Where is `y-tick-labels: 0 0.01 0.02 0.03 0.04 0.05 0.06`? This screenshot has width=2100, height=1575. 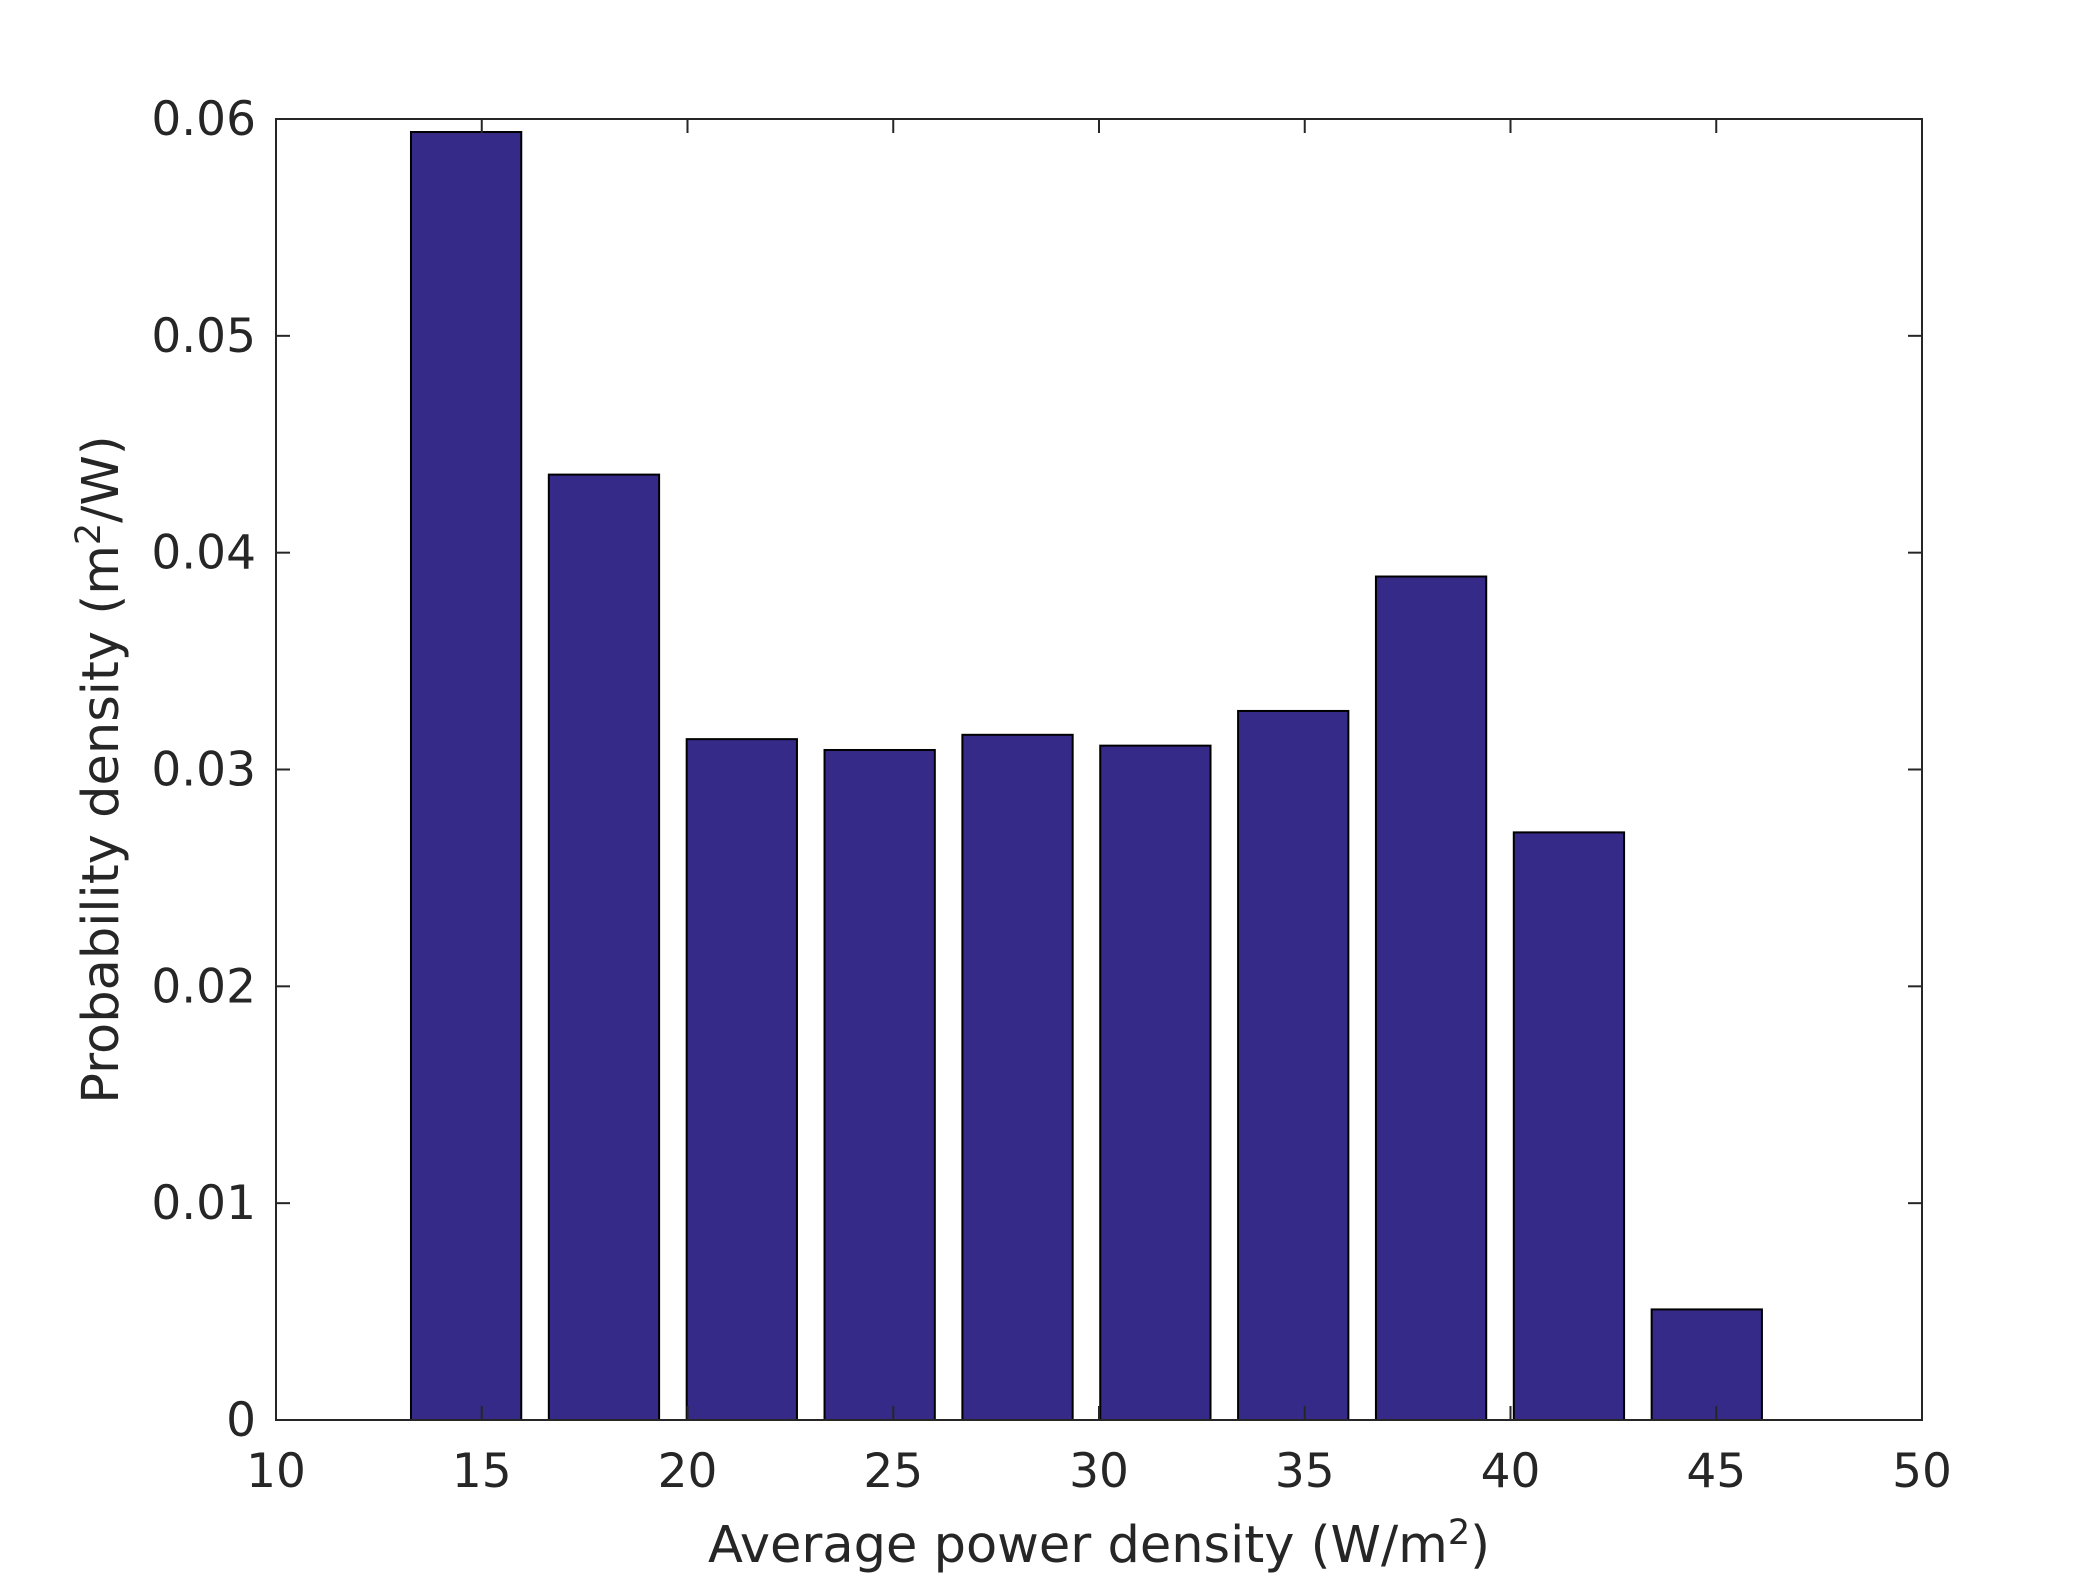
y-tick-labels: 0 0.01 0.02 0.03 0.04 0.05 0.06 is located at coordinates (203, 770).